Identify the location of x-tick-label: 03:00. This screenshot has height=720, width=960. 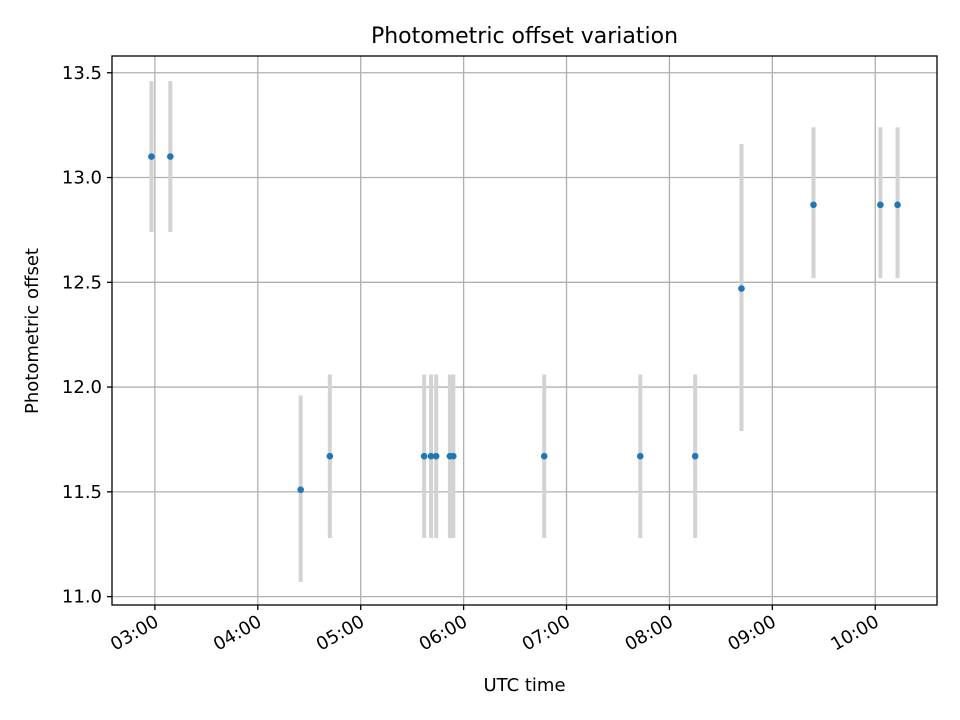
(134, 633).